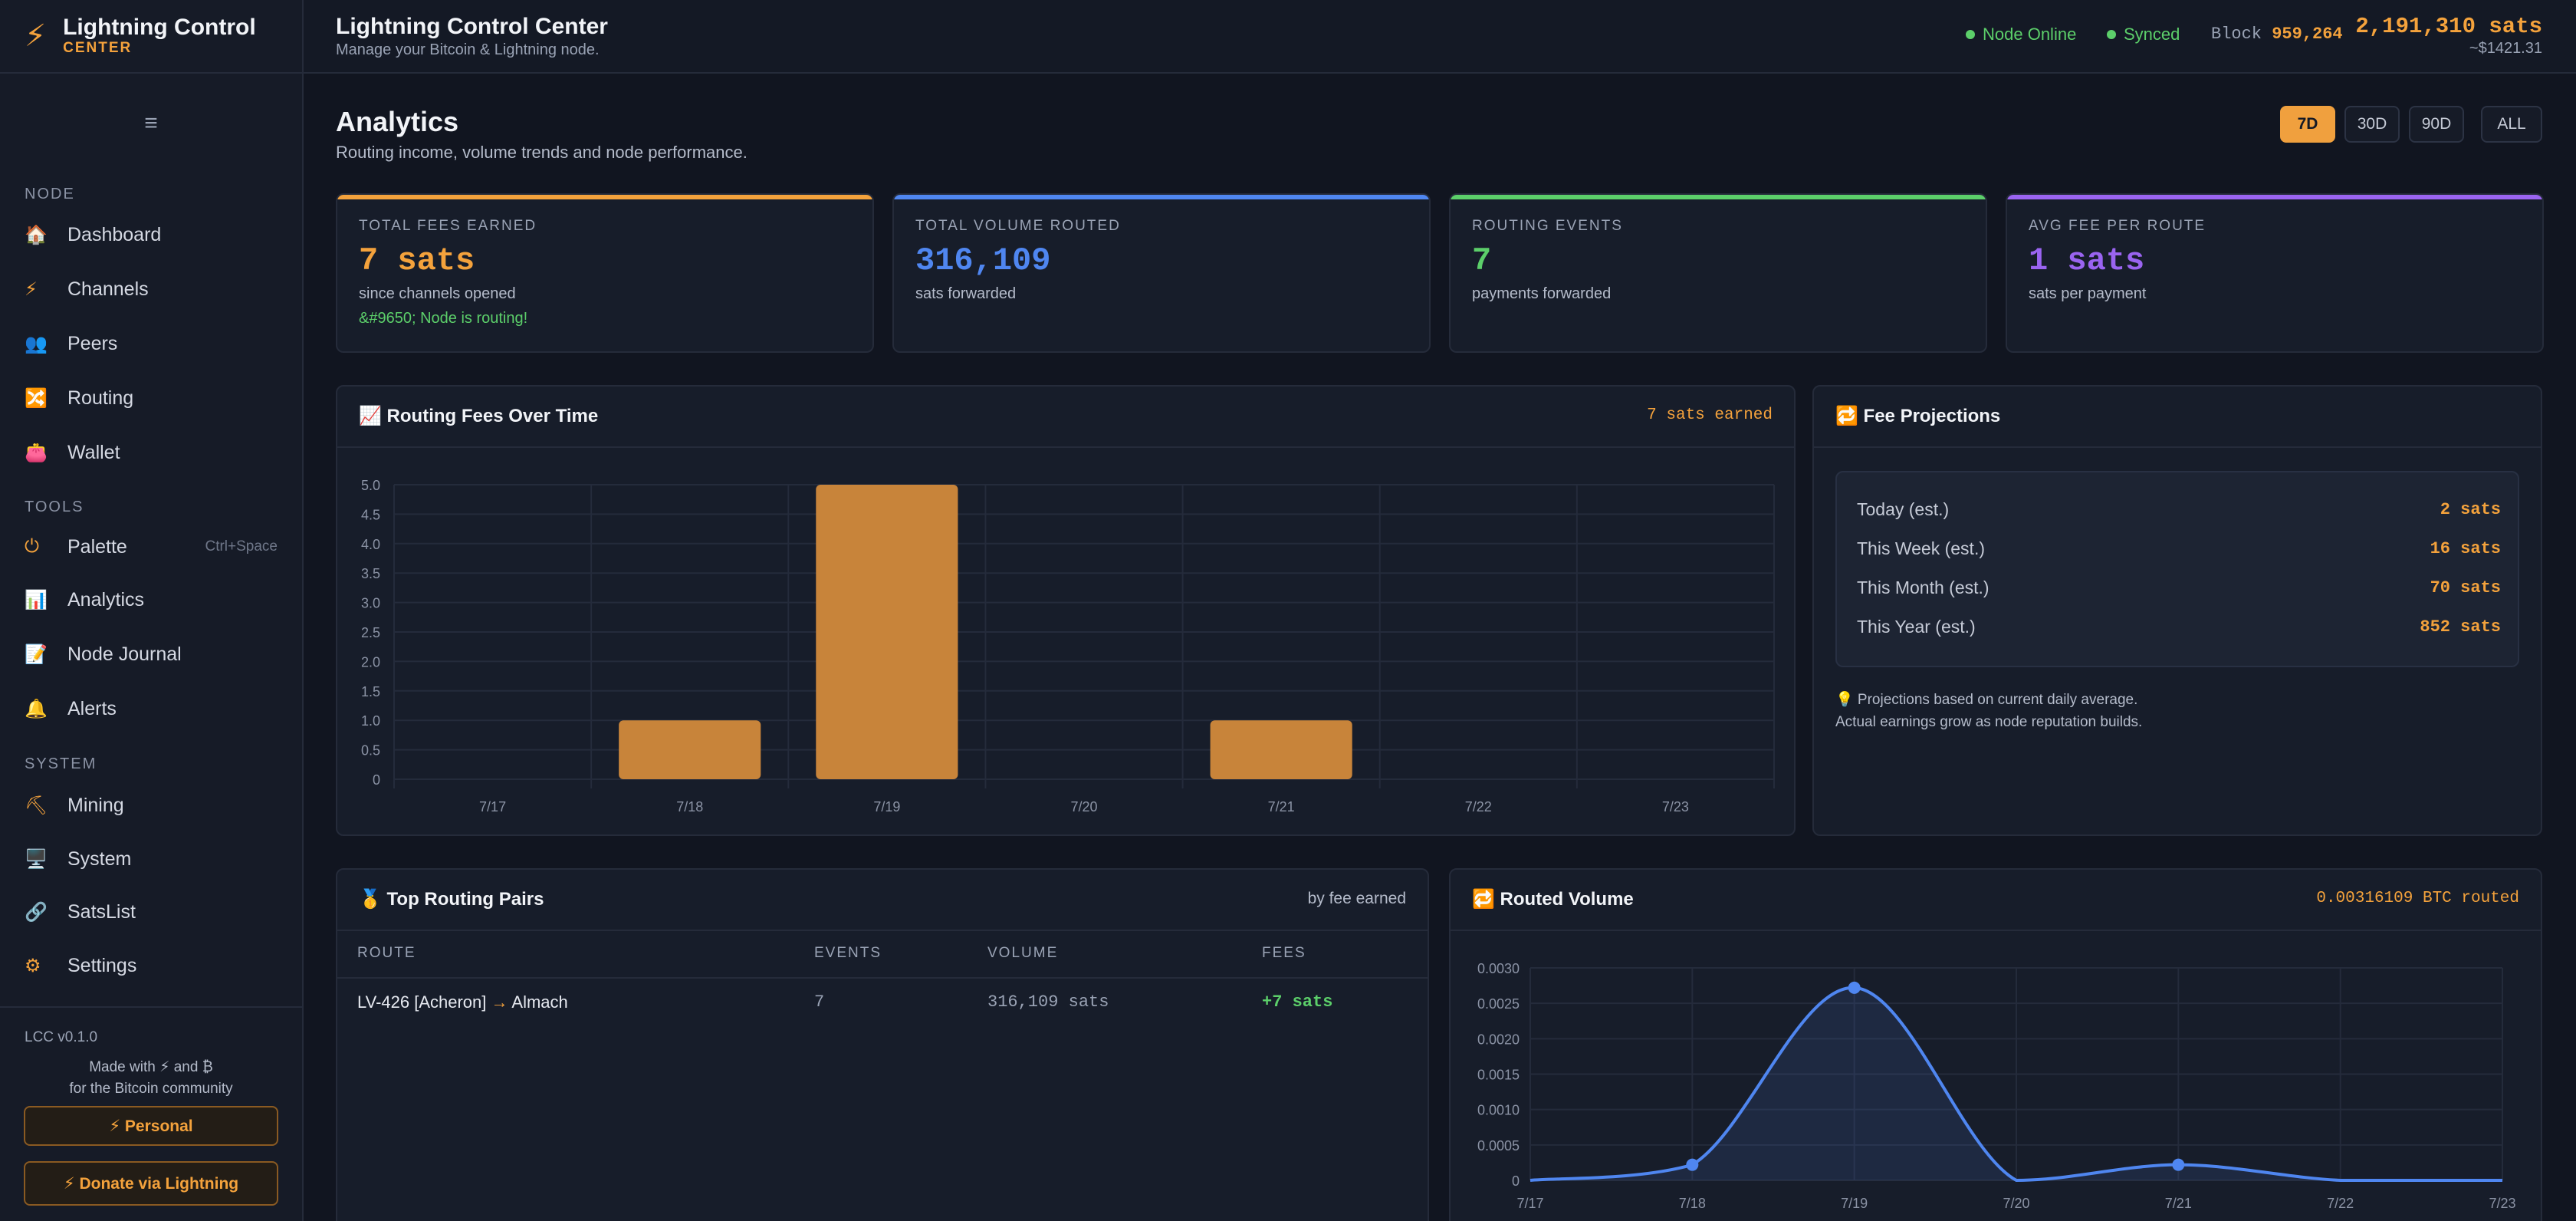 The image size is (2576, 1221). Describe the element at coordinates (36, 398) in the screenshot. I see `shuffle-icon: 🔀` at that location.